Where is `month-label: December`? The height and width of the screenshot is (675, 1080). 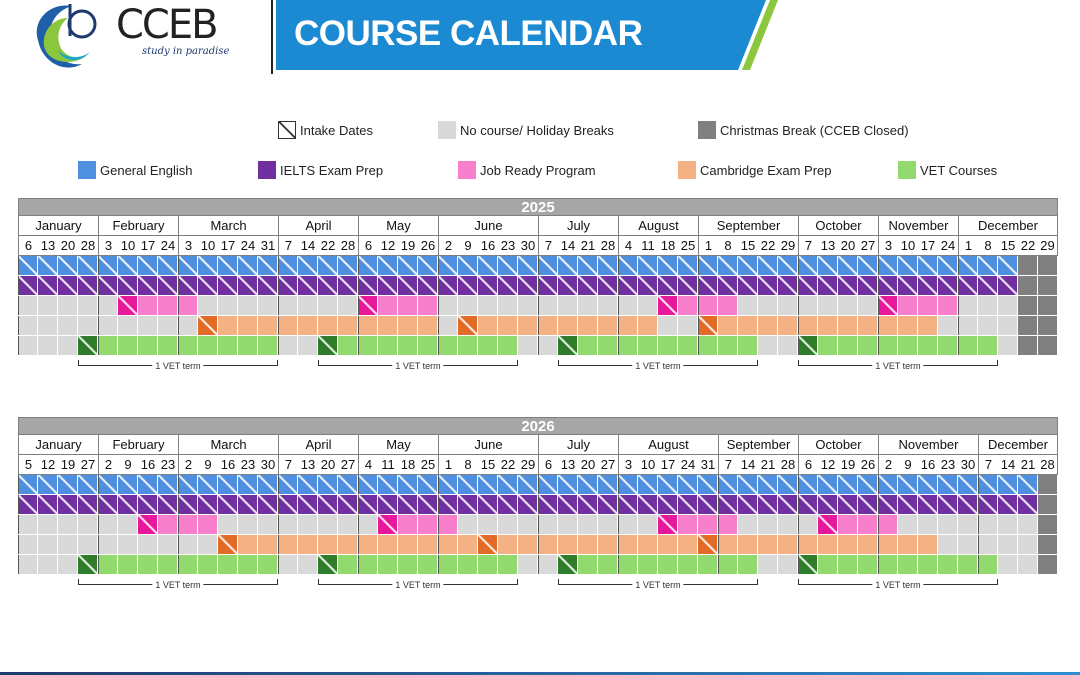 month-label: December is located at coordinates (1018, 444).